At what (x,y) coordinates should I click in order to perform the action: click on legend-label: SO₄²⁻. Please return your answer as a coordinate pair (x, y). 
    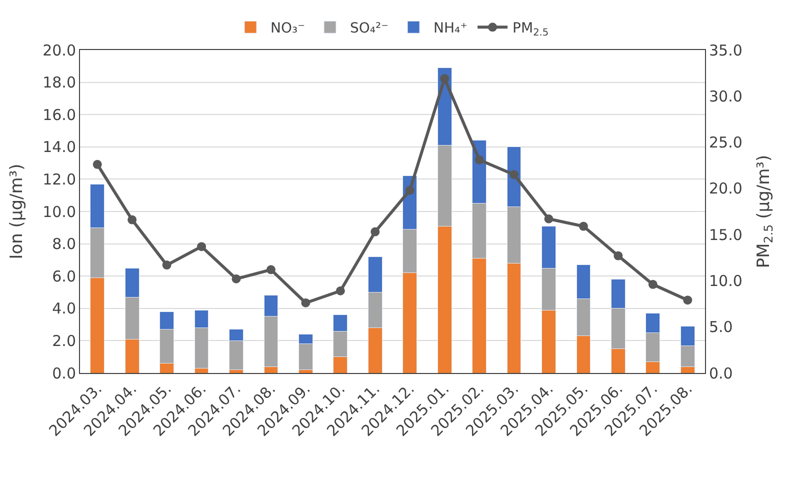
    Looking at the image, I should click on (369, 28).